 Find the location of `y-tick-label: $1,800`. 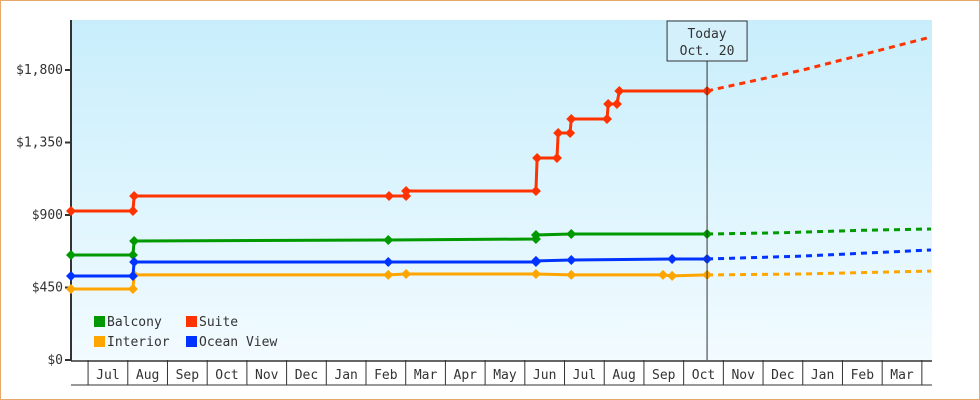

y-tick-label: $1,800 is located at coordinates (39, 70).